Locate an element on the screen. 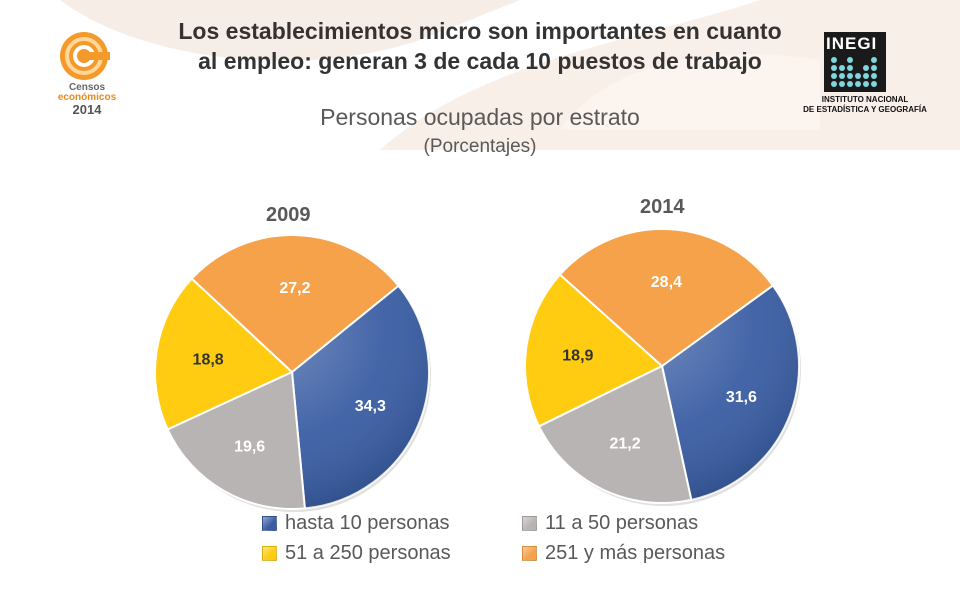  chart-subtitle: Personas ocupadas por estrato is located at coordinates (480, 117).